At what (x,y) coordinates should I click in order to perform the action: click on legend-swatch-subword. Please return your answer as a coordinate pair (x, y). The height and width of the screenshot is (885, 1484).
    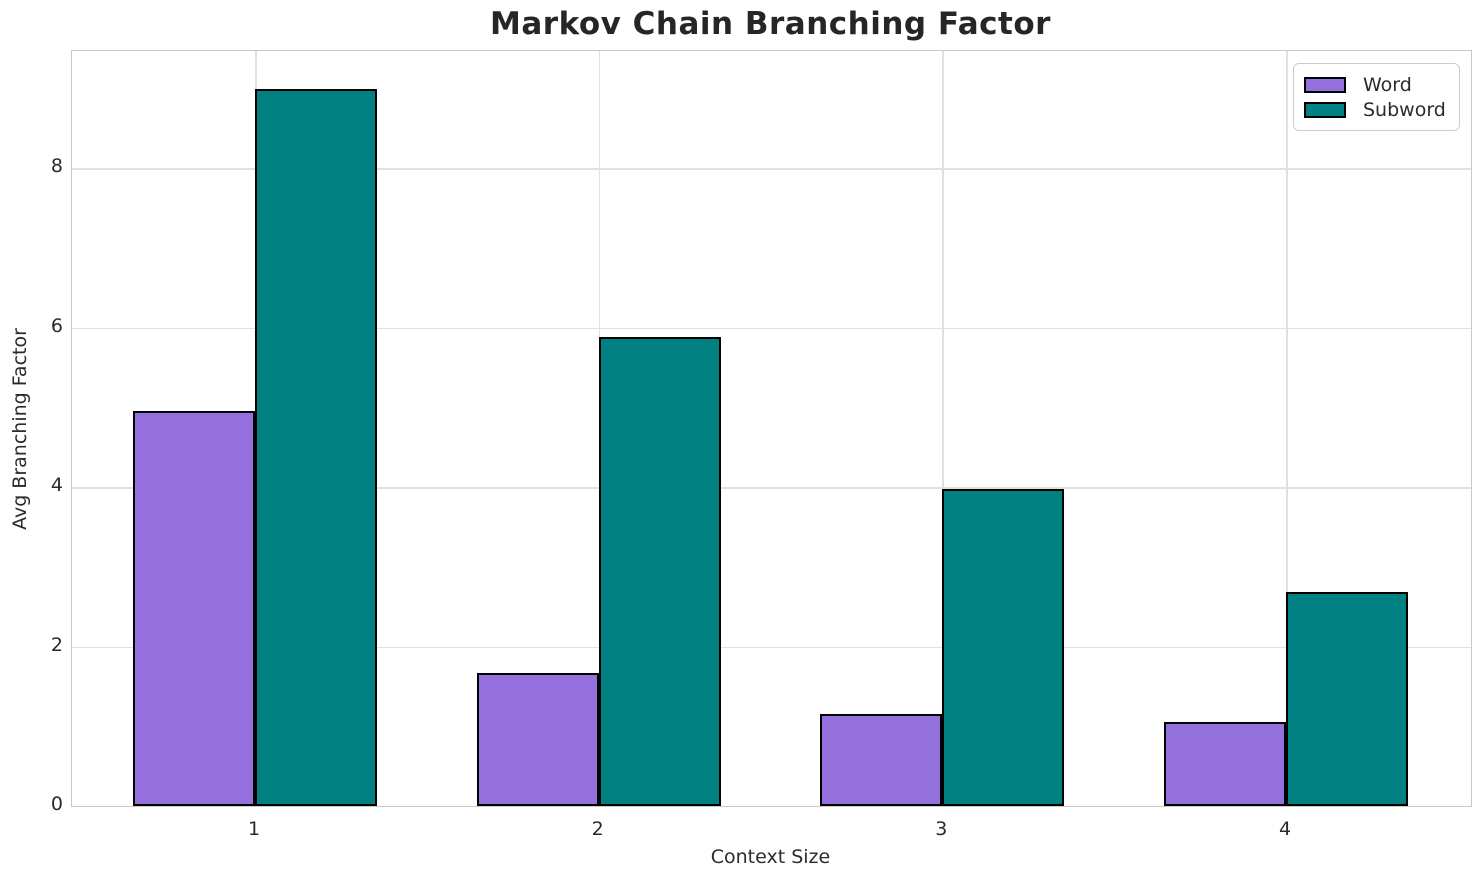
    Looking at the image, I should click on (1325, 109).